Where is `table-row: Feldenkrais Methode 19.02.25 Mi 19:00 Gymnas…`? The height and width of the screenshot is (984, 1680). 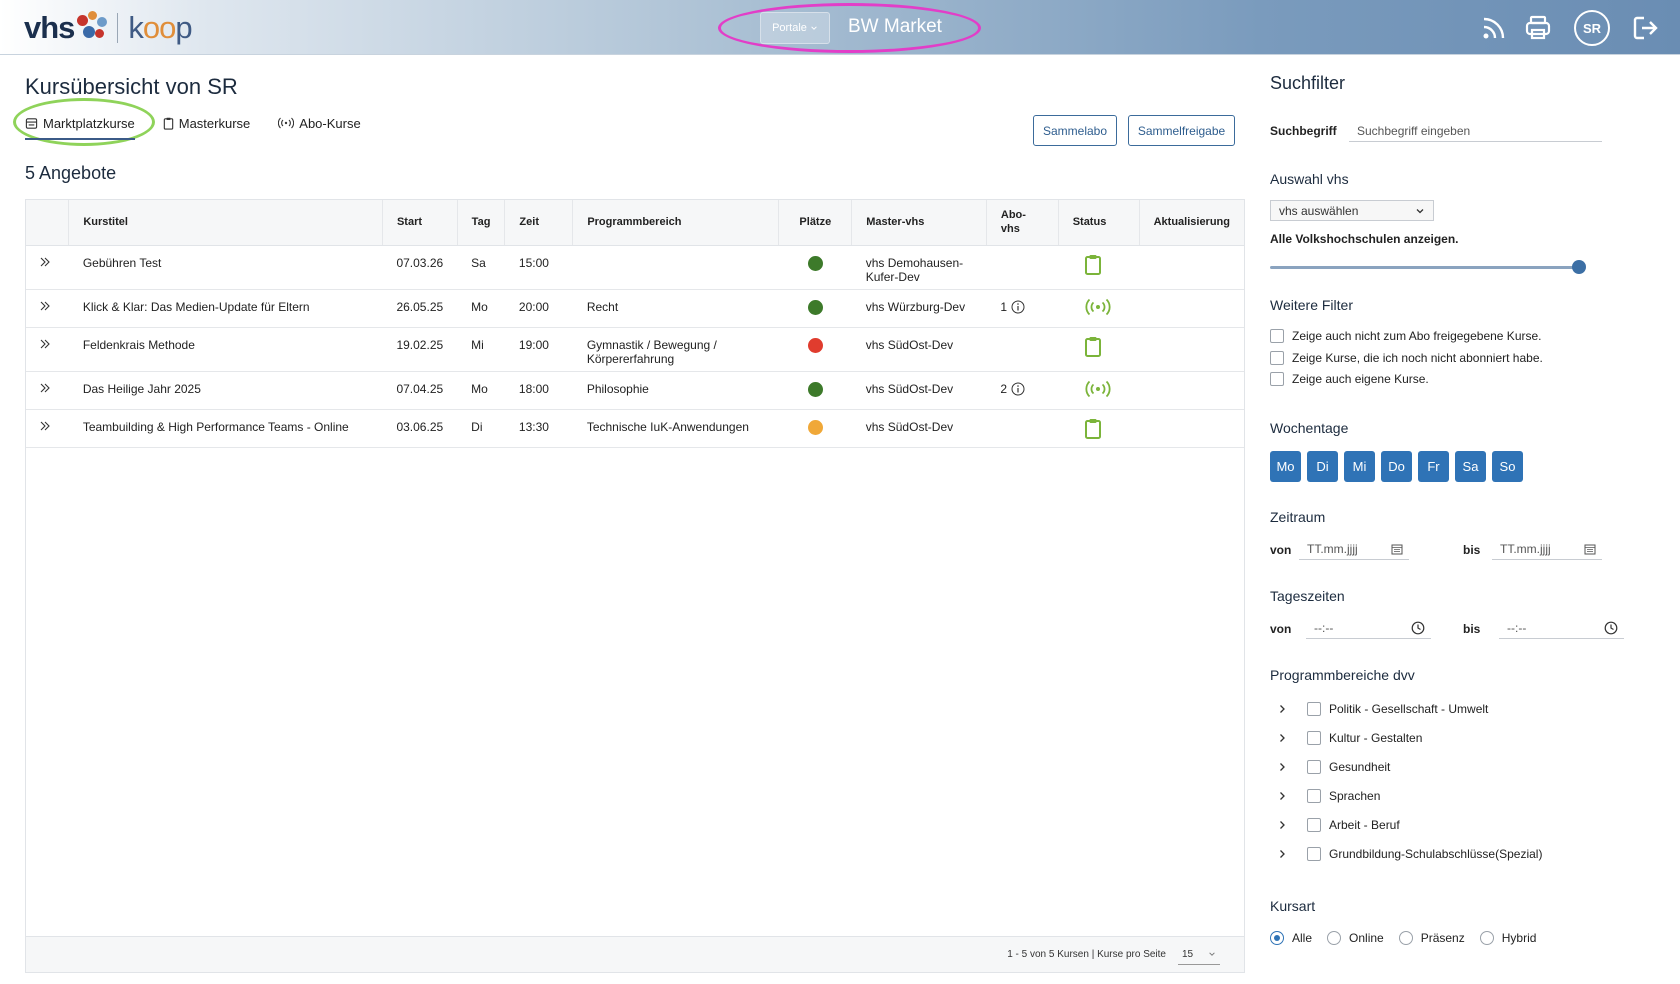 table-row: Feldenkrais Methode 19.02.25 Mi 19:00 Gymnas… is located at coordinates (635, 349).